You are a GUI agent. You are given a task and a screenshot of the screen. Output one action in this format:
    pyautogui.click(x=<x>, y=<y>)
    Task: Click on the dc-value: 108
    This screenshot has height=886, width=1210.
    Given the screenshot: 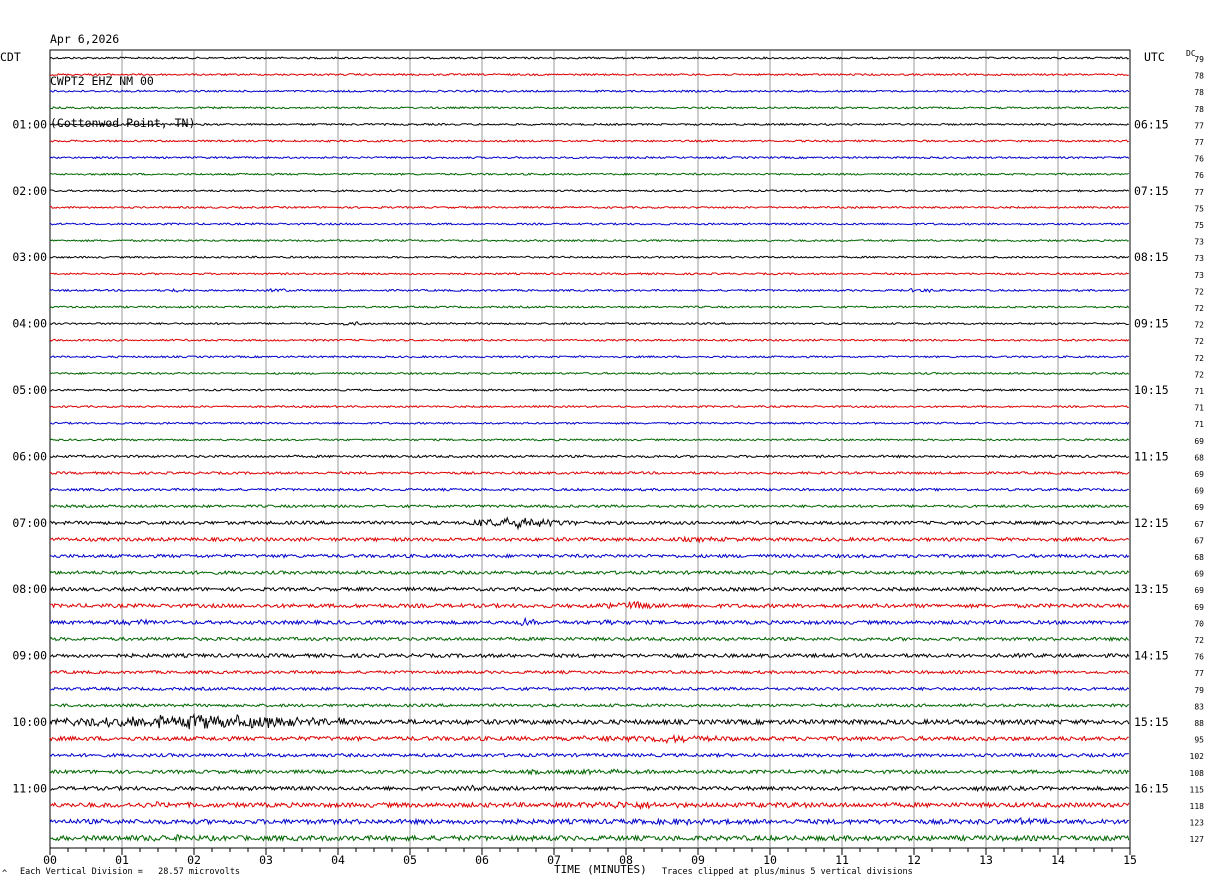 What is the action you would take?
    pyautogui.click(x=1197, y=773)
    